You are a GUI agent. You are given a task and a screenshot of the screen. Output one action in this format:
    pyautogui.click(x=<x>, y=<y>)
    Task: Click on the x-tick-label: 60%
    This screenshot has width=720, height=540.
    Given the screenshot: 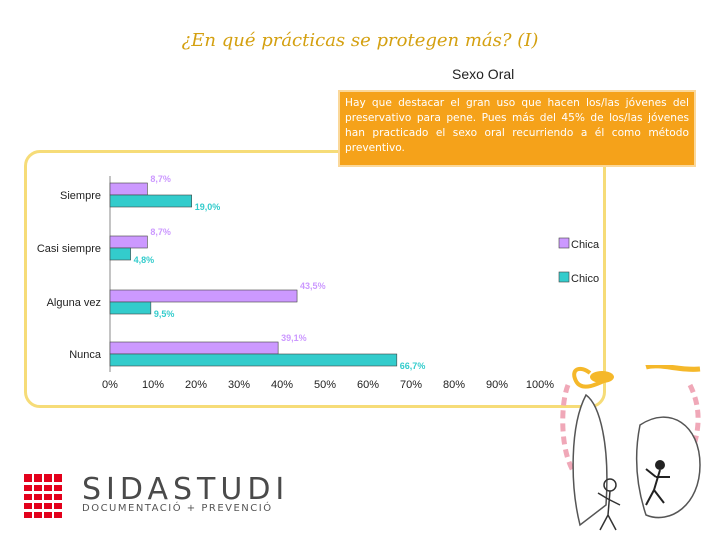 What is the action you would take?
    pyautogui.click(x=368, y=385)
    